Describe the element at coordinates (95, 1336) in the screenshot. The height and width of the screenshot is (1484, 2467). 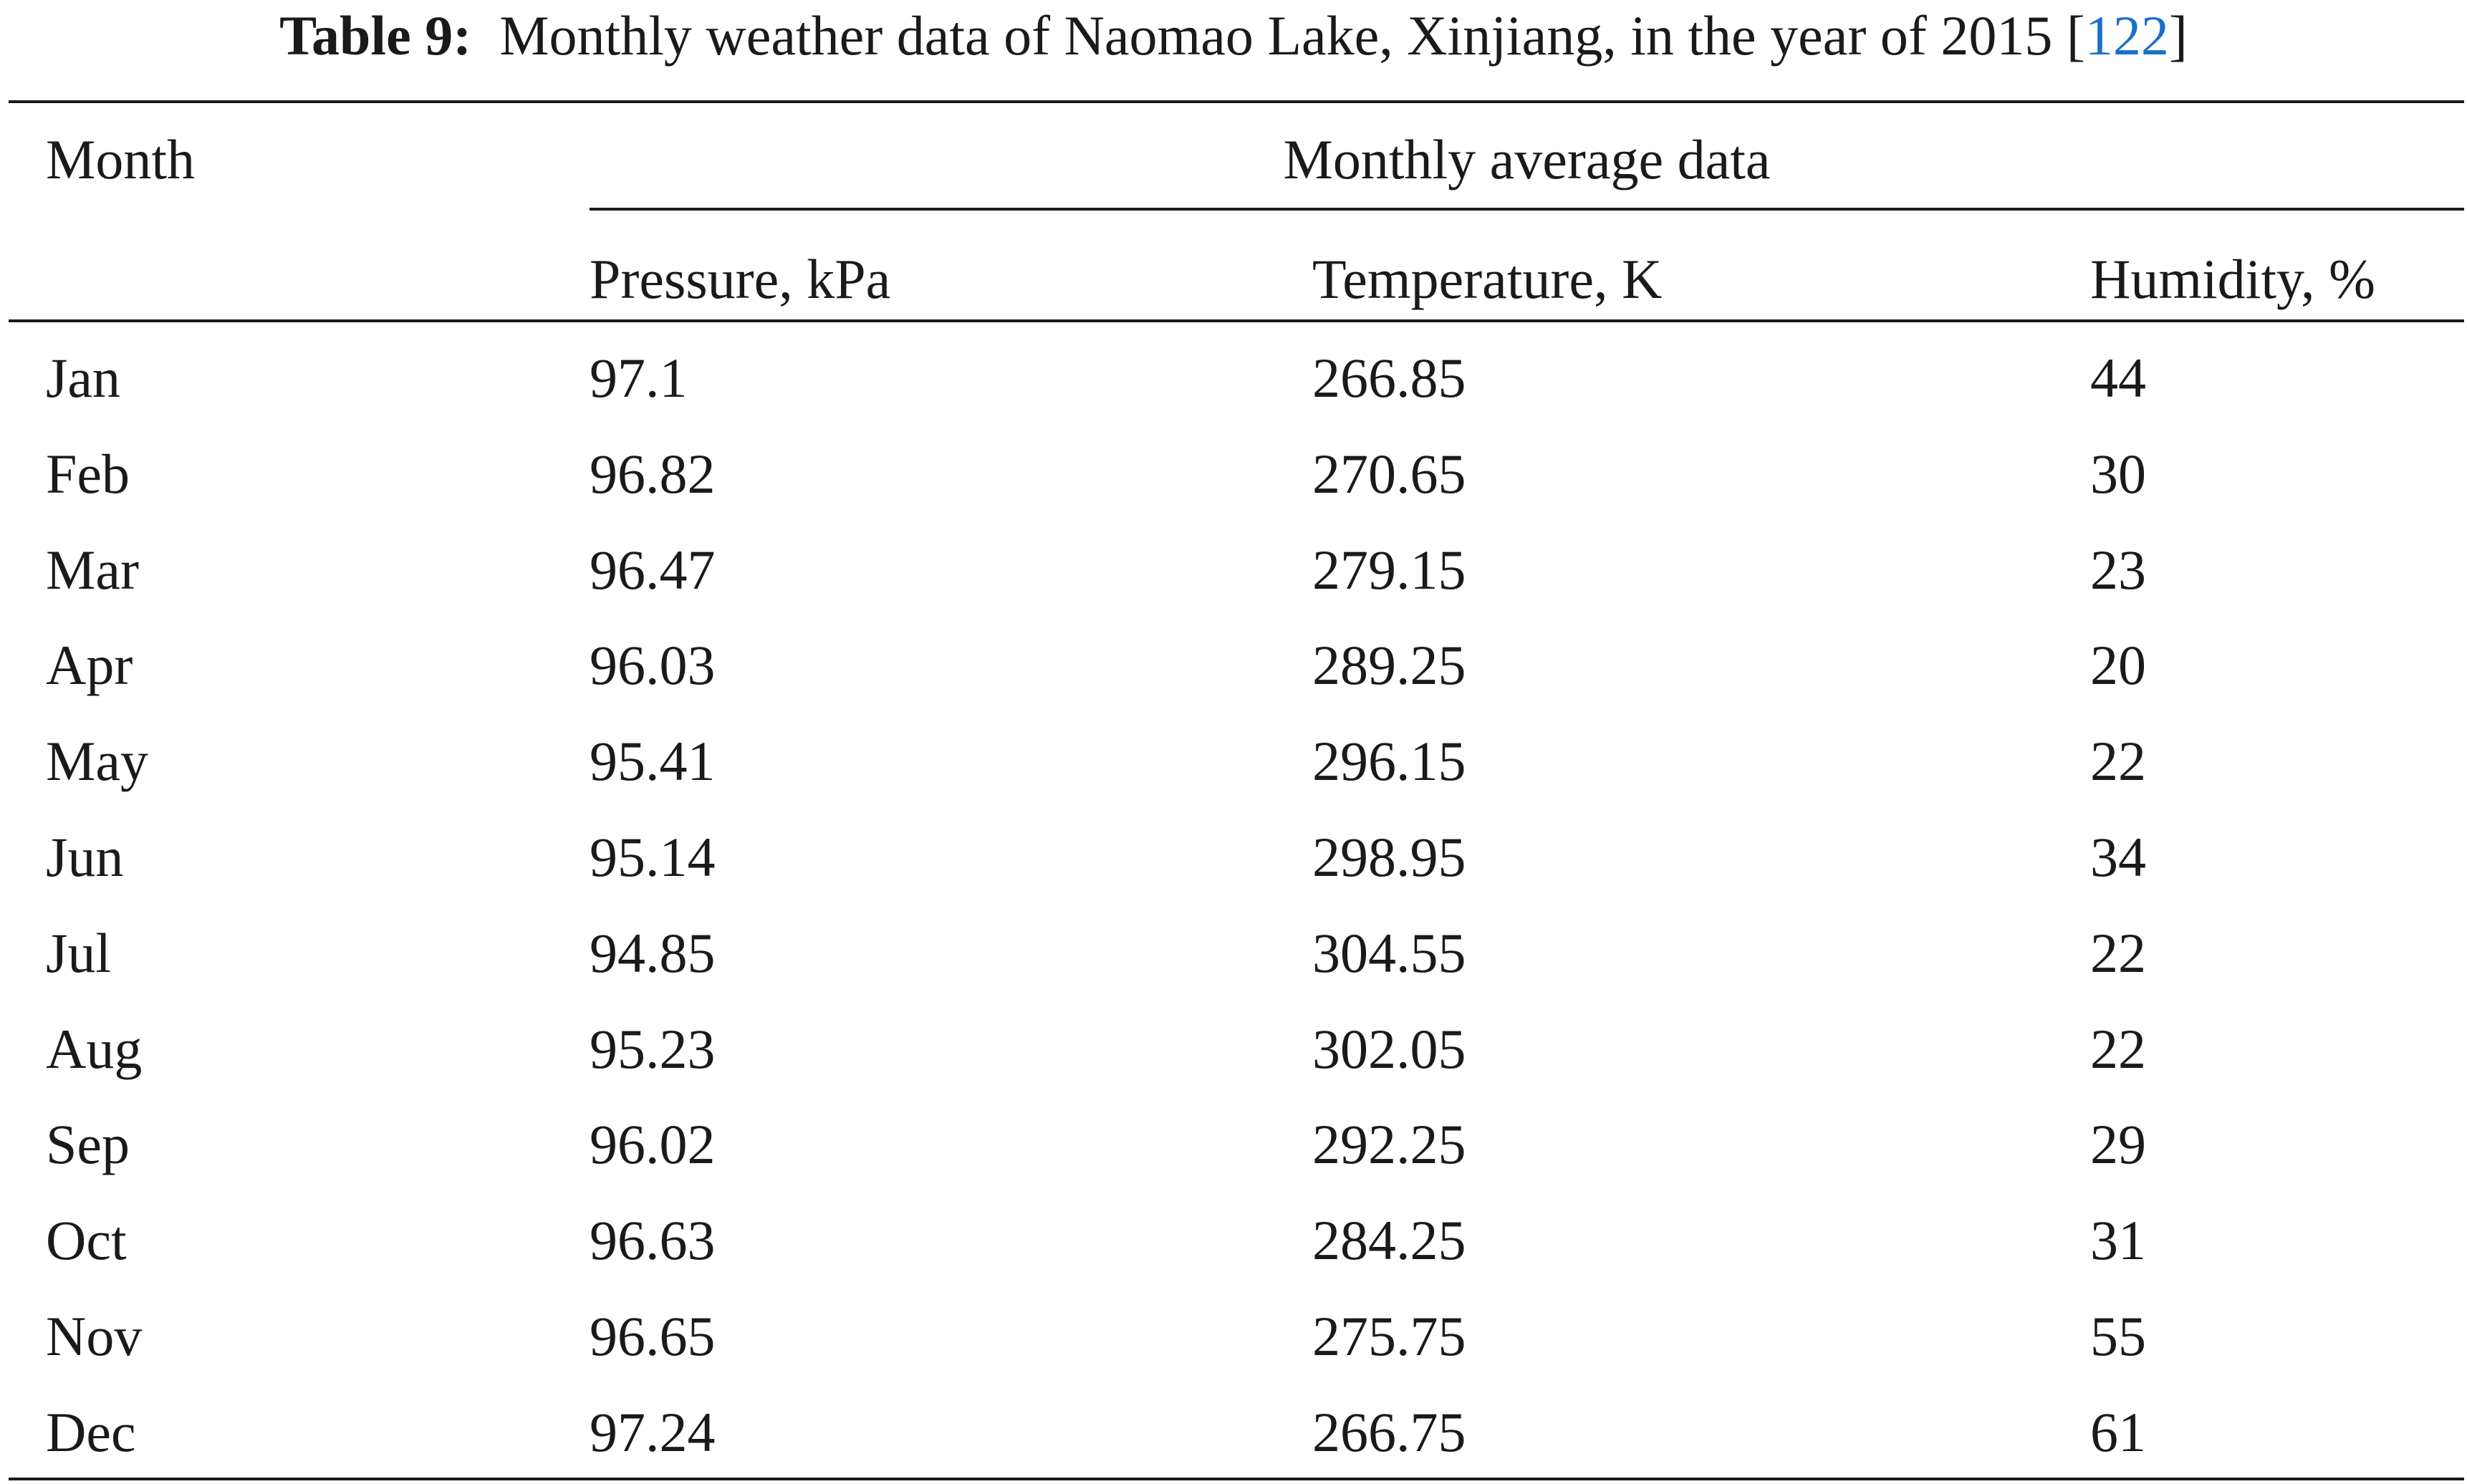
I see `cell-month: Nov` at that location.